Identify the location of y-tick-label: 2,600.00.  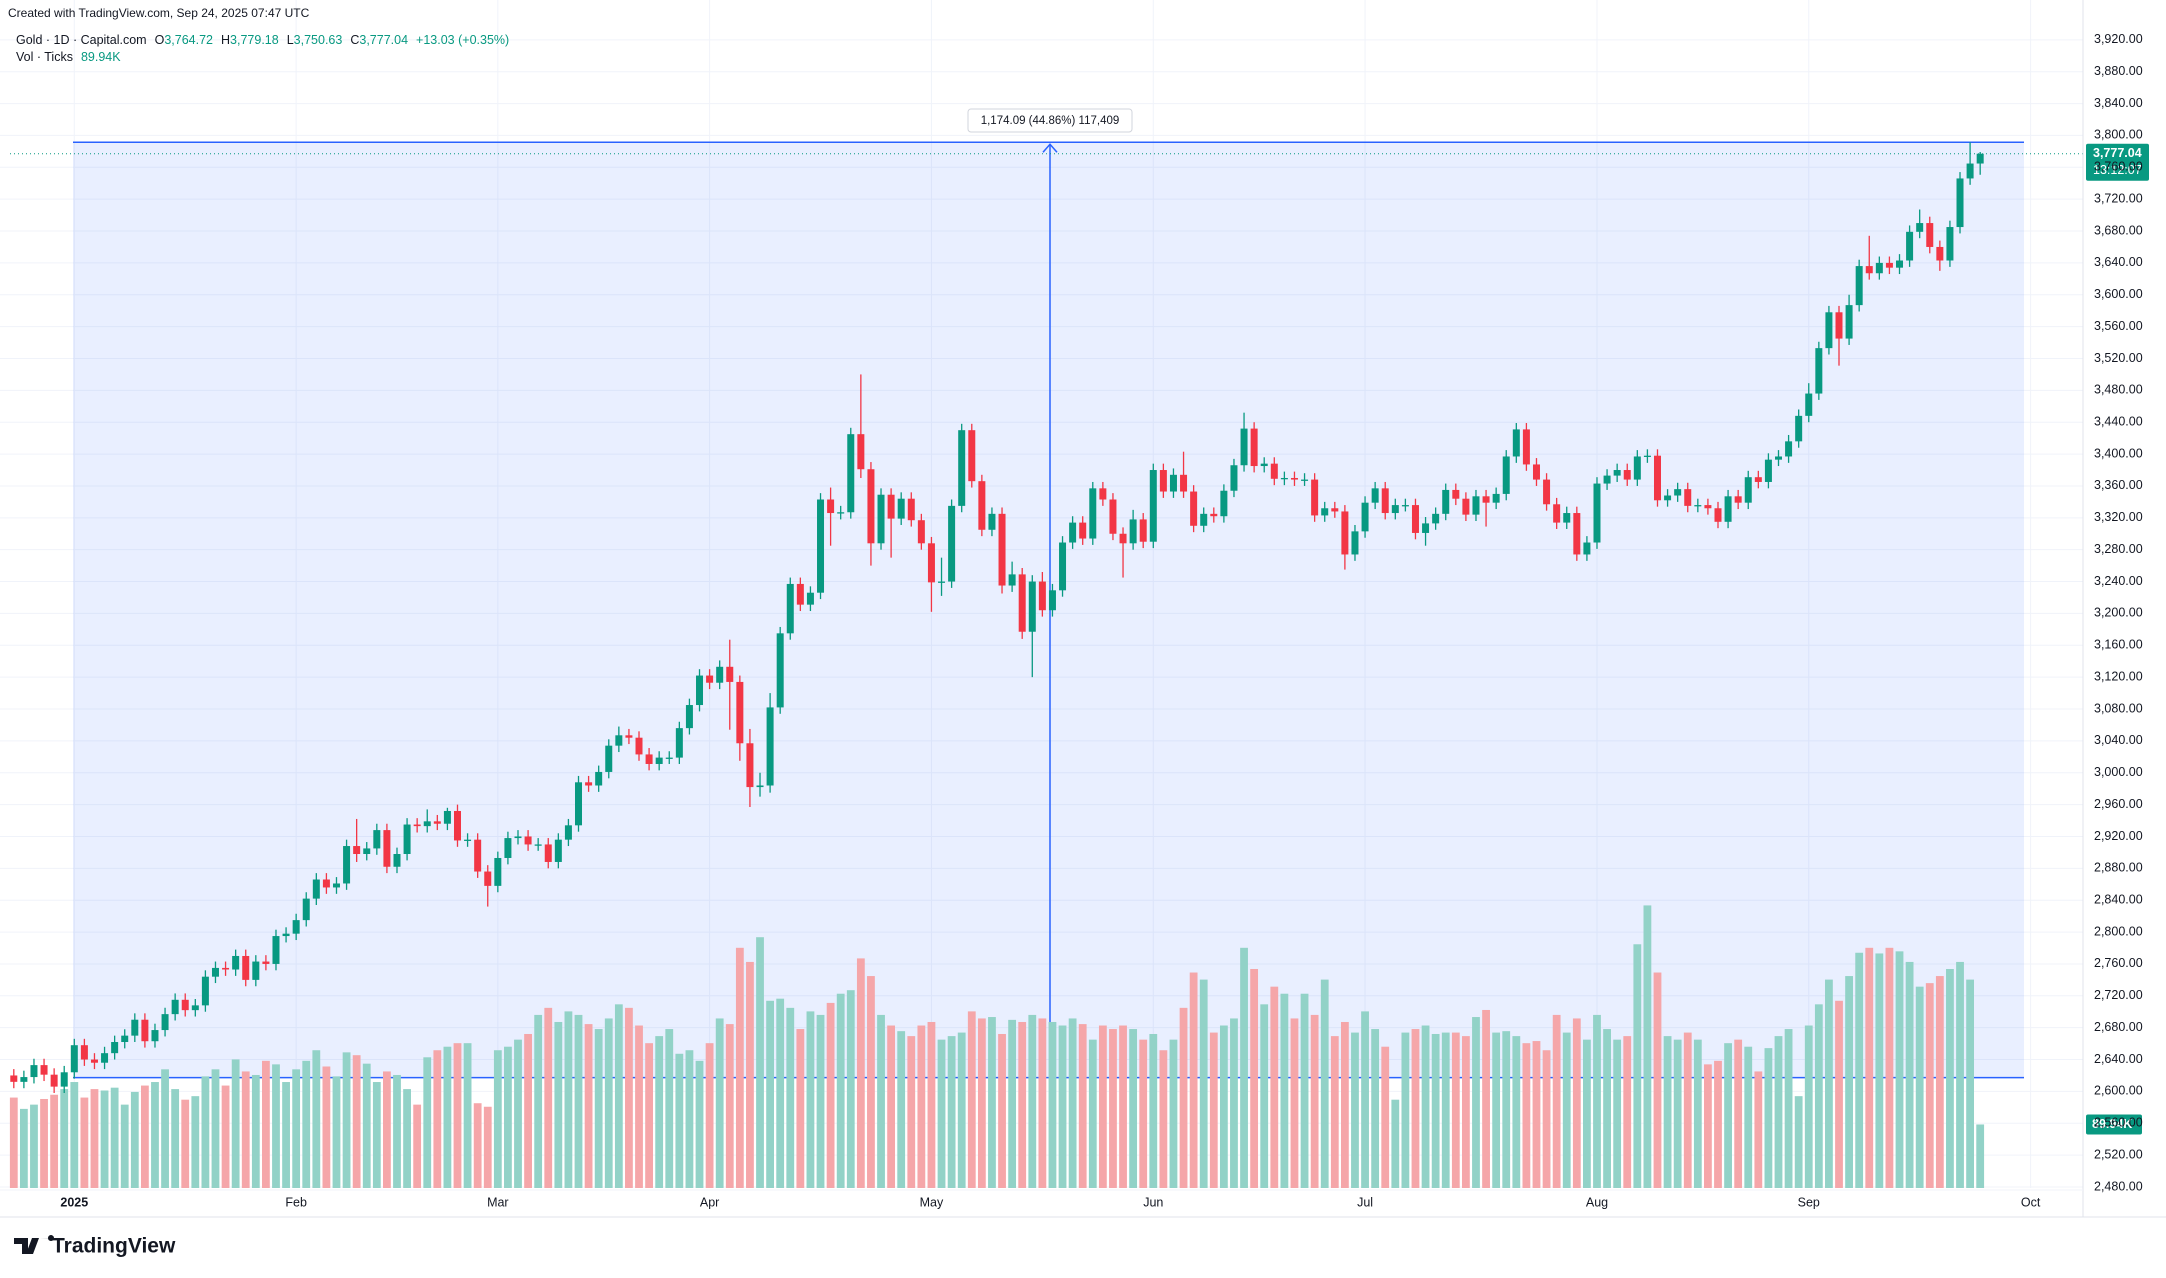
(2118, 1091).